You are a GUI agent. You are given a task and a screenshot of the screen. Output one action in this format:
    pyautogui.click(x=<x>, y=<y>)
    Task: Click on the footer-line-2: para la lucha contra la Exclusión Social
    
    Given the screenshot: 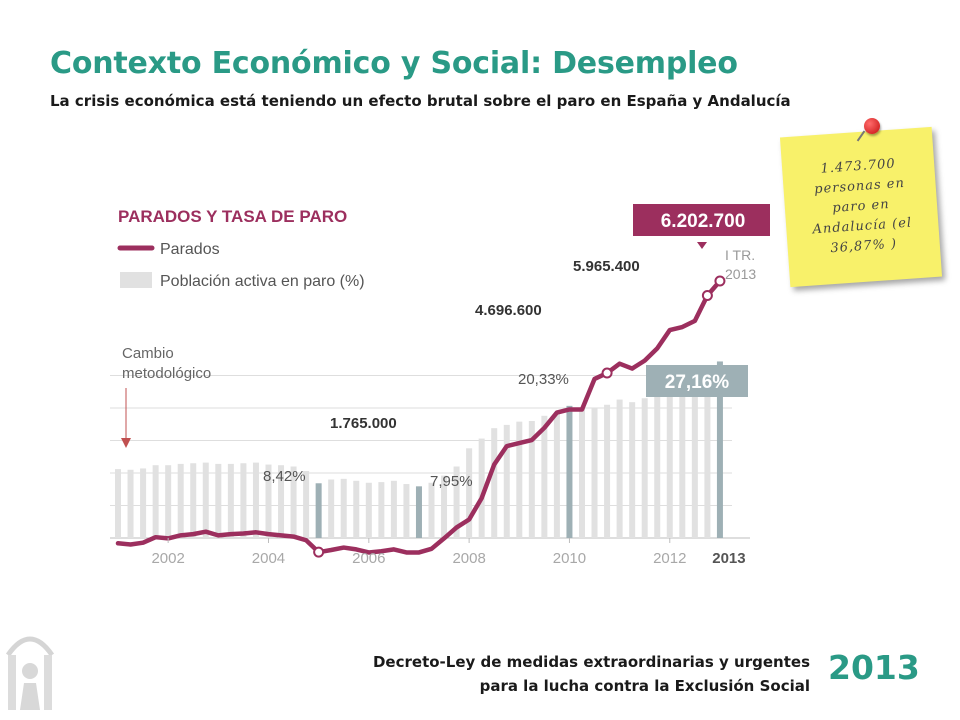 What is the action you would take?
    pyautogui.click(x=644, y=686)
    